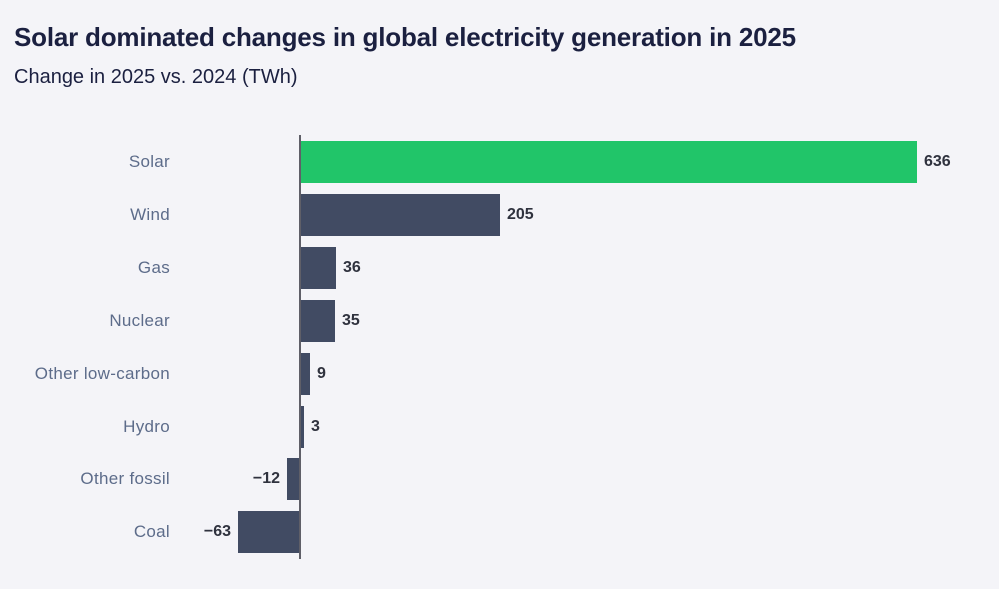  Describe the element at coordinates (125, 478) in the screenshot. I see `category-label: Other fossil` at that location.